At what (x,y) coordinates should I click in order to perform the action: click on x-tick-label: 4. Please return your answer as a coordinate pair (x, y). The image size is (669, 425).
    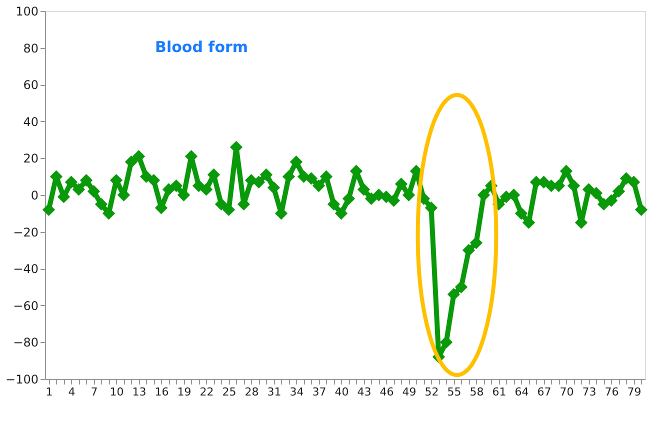
    Looking at the image, I should click on (72, 392).